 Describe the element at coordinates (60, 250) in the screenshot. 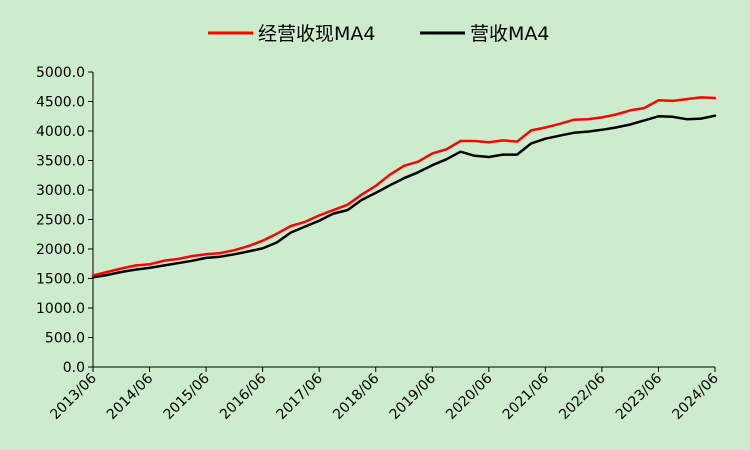

I see `y-tick-label: 2000.0` at that location.